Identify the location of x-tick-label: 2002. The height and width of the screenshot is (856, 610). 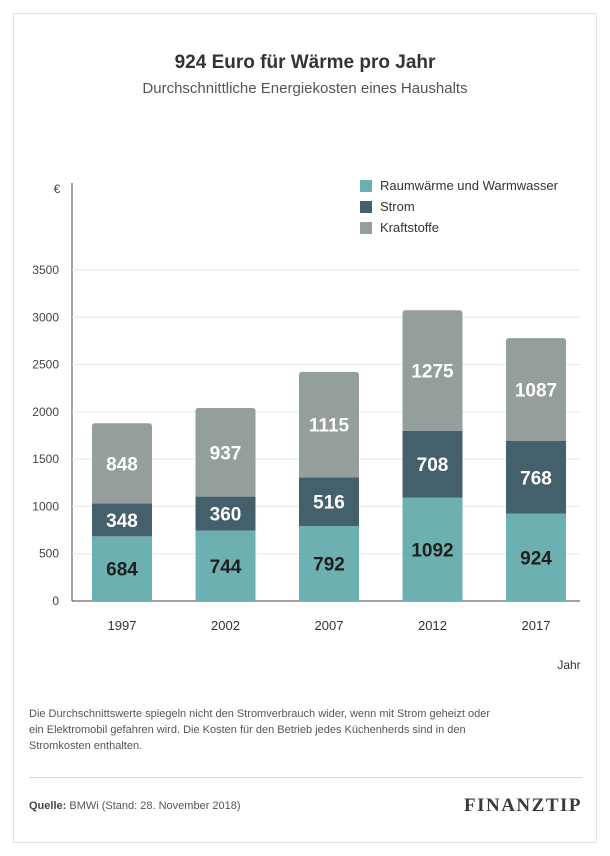
(225, 625).